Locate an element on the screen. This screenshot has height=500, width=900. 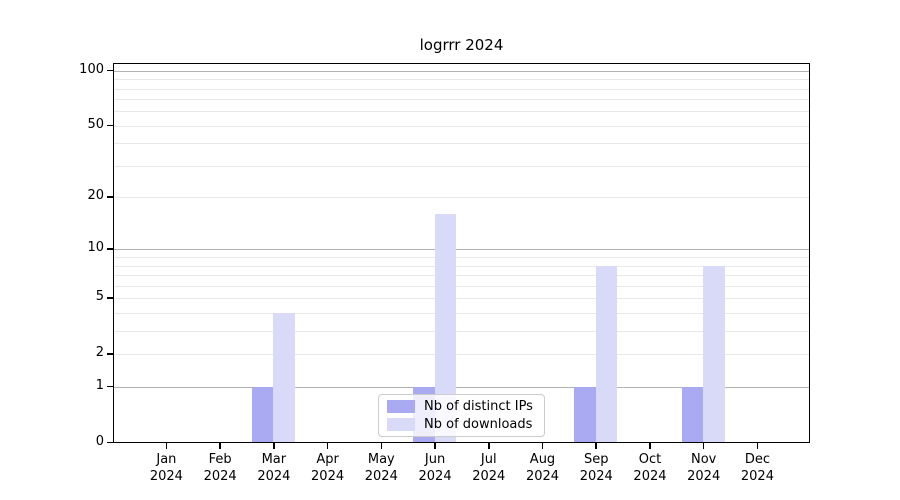
y-tick-label: 20 is located at coordinates (95, 196).